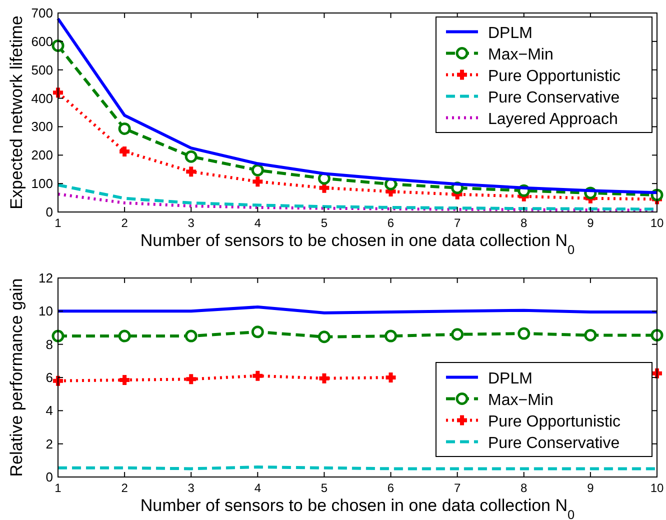 This screenshot has height=520, width=666. What do you see at coordinates (16, 113) in the screenshot?
I see `y-axis-title: Expected network lifetime` at bounding box center [16, 113].